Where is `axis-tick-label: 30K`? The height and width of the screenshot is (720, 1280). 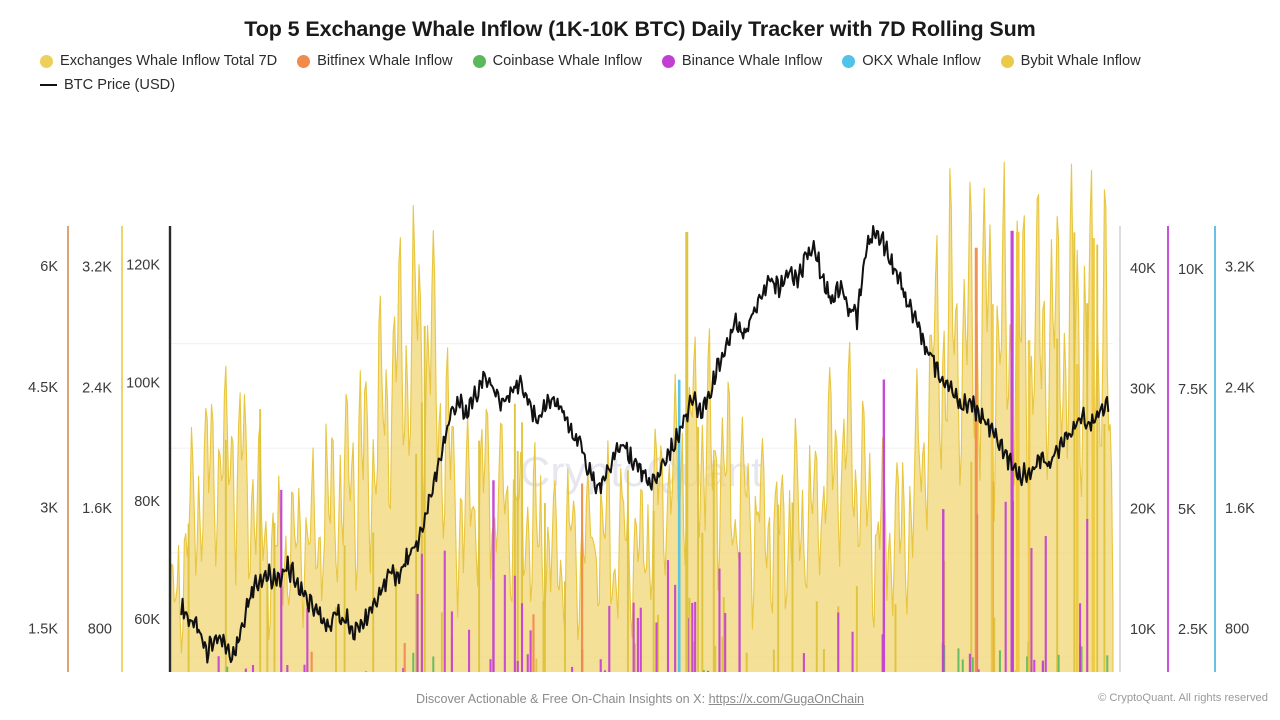 axis-tick-label: 30K is located at coordinates (1143, 389).